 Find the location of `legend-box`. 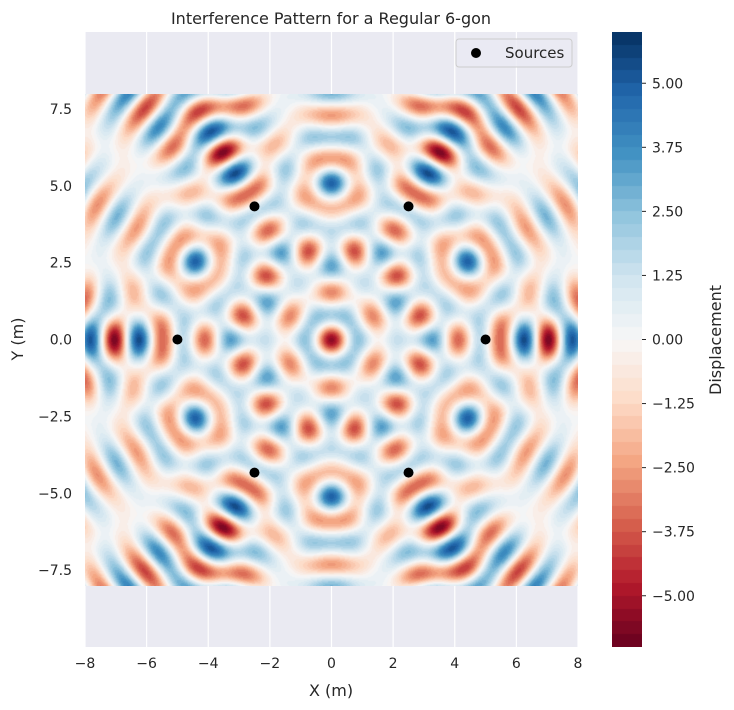

legend-box is located at coordinates (514, 53).